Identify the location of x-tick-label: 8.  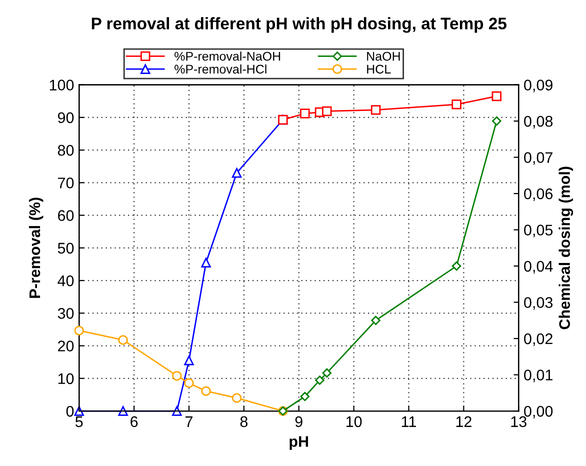
(244, 422).